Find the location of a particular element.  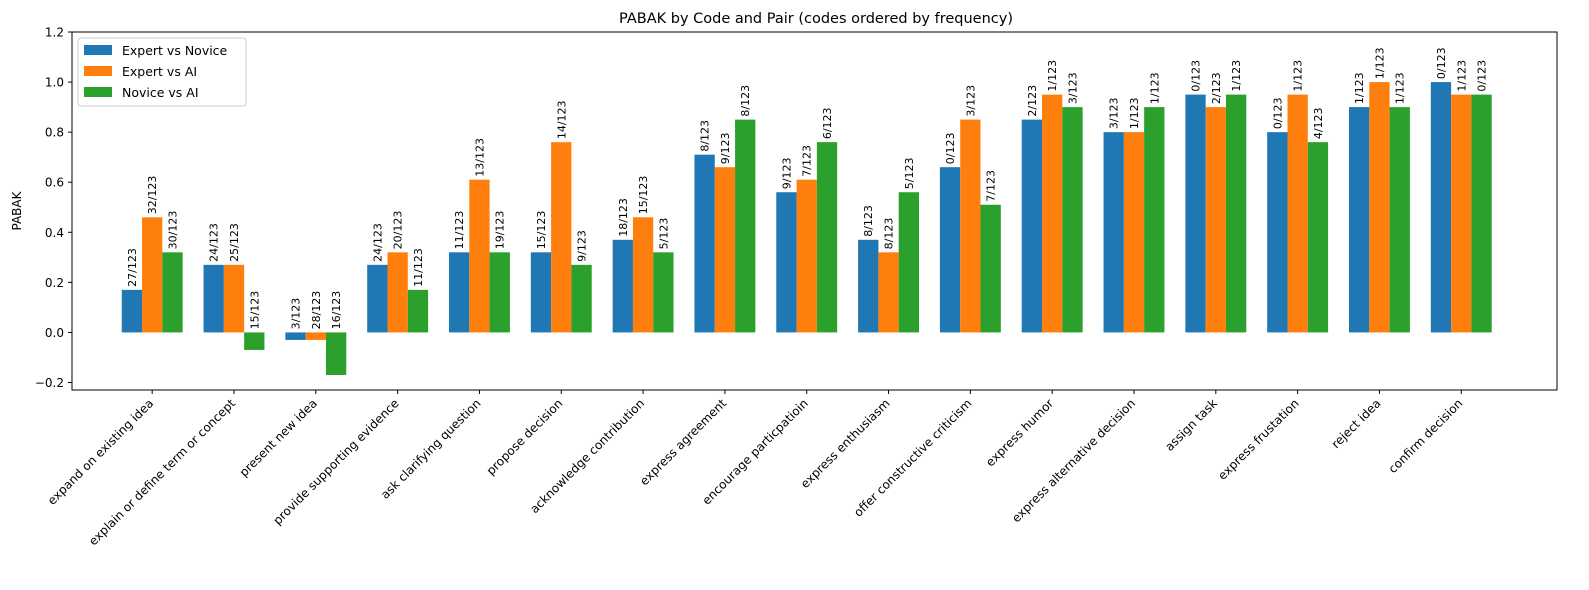

x-tick-label: express humor is located at coordinates (1019, 432).